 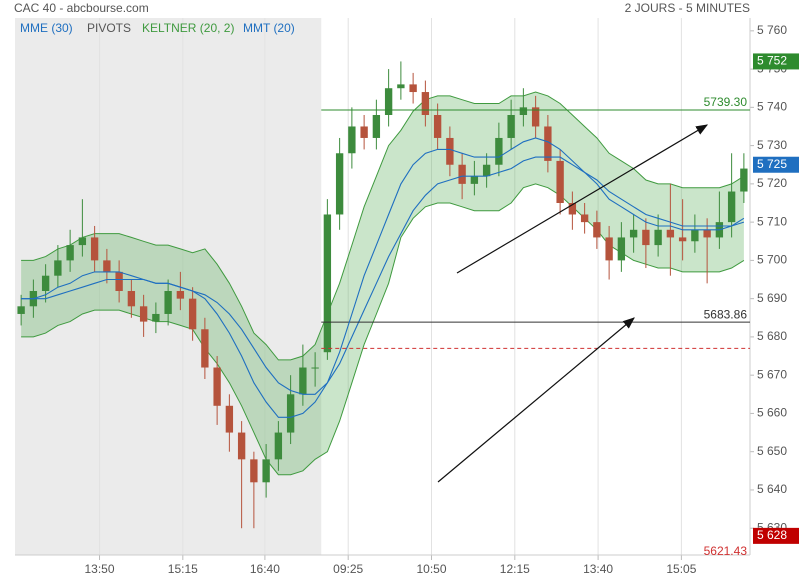 I want to click on y-tick-label: 5 760, so click(x=772, y=30).